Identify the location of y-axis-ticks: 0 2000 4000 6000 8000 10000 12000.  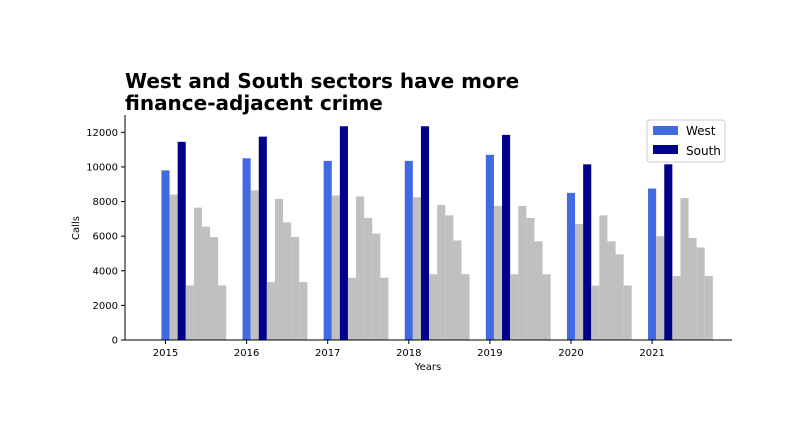
(105, 237).